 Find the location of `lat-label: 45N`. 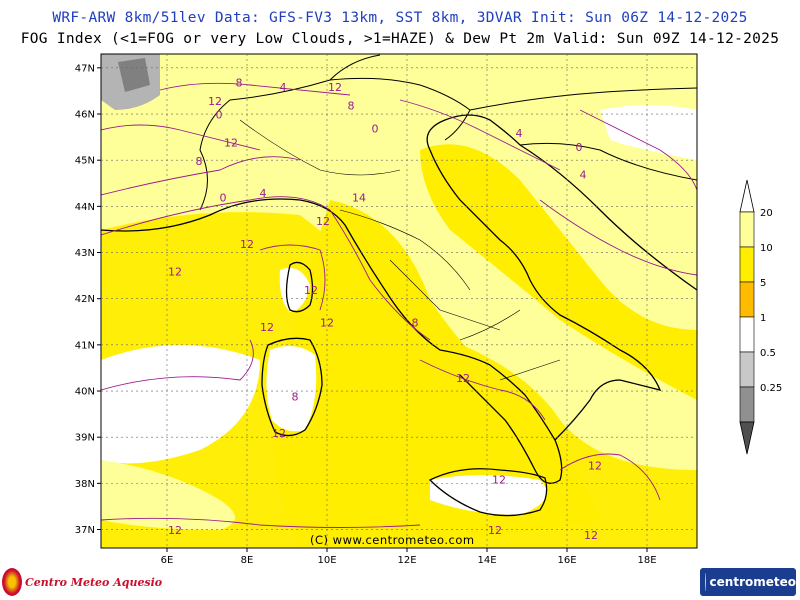

lat-label: 45N is located at coordinates (85, 161).